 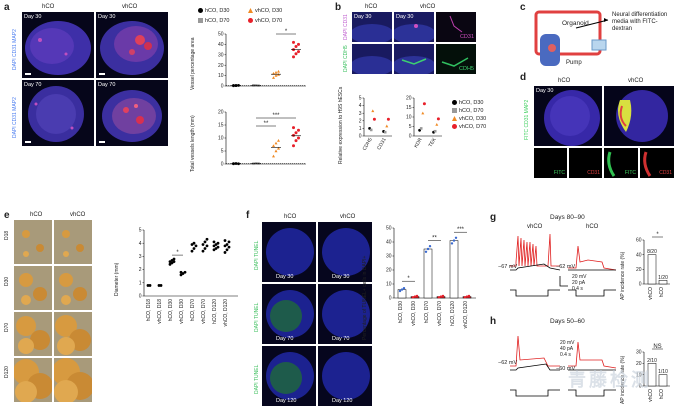 I want to click on legend-b-1: hCO, D70, so click(x=467, y=111).